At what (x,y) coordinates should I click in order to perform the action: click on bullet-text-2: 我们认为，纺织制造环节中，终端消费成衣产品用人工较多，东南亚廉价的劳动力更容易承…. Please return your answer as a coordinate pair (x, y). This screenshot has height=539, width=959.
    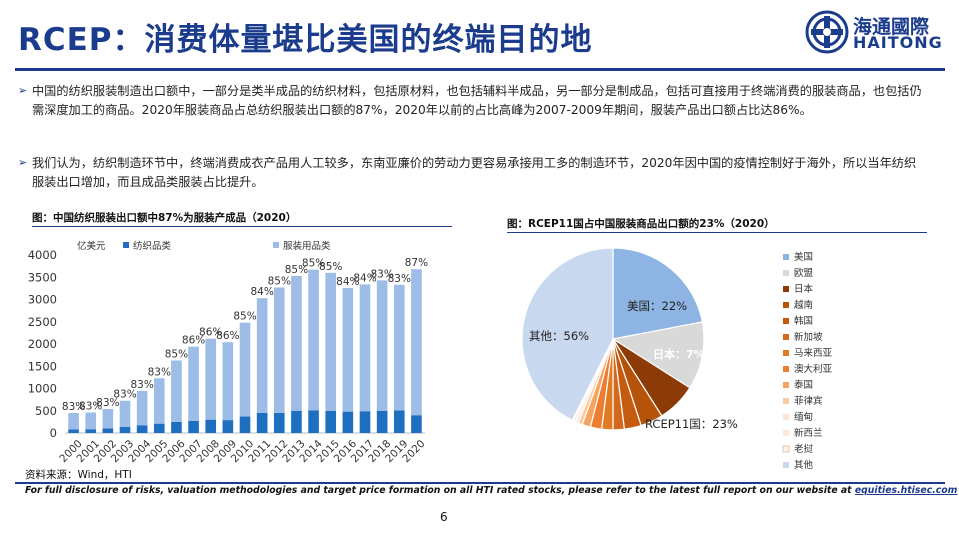
    Looking at the image, I should click on (474, 172).